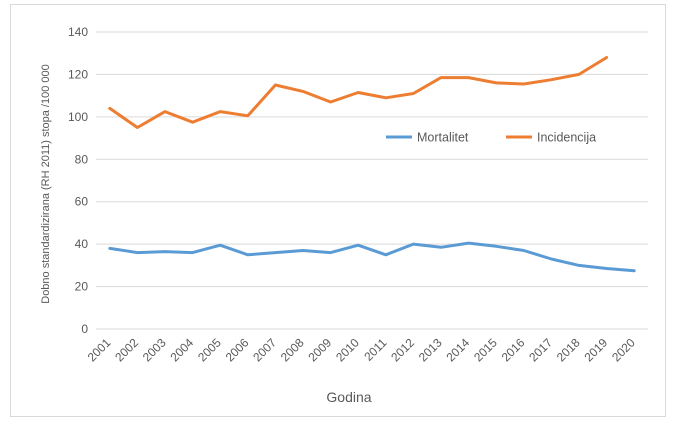  What do you see at coordinates (595, 349) in the screenshot?
I see `x-tick-label: 2019` at bounding box center [595, 349].